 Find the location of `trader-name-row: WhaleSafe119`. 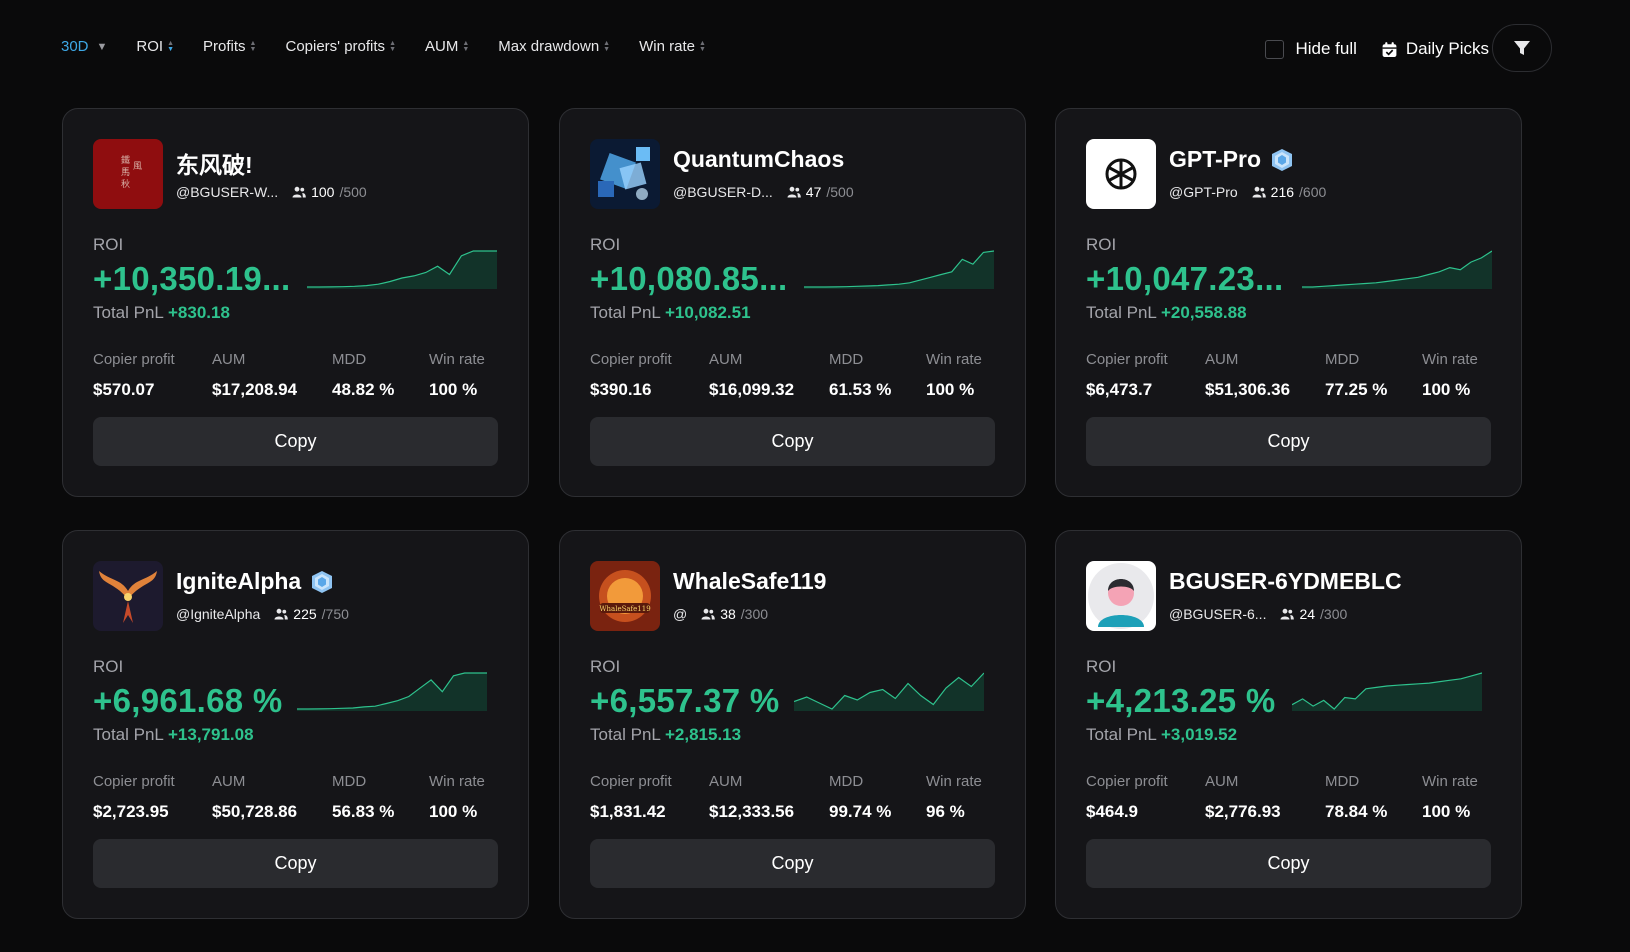

trader-name-row: WhaleSafe119 is located at coordinates (749, 581).